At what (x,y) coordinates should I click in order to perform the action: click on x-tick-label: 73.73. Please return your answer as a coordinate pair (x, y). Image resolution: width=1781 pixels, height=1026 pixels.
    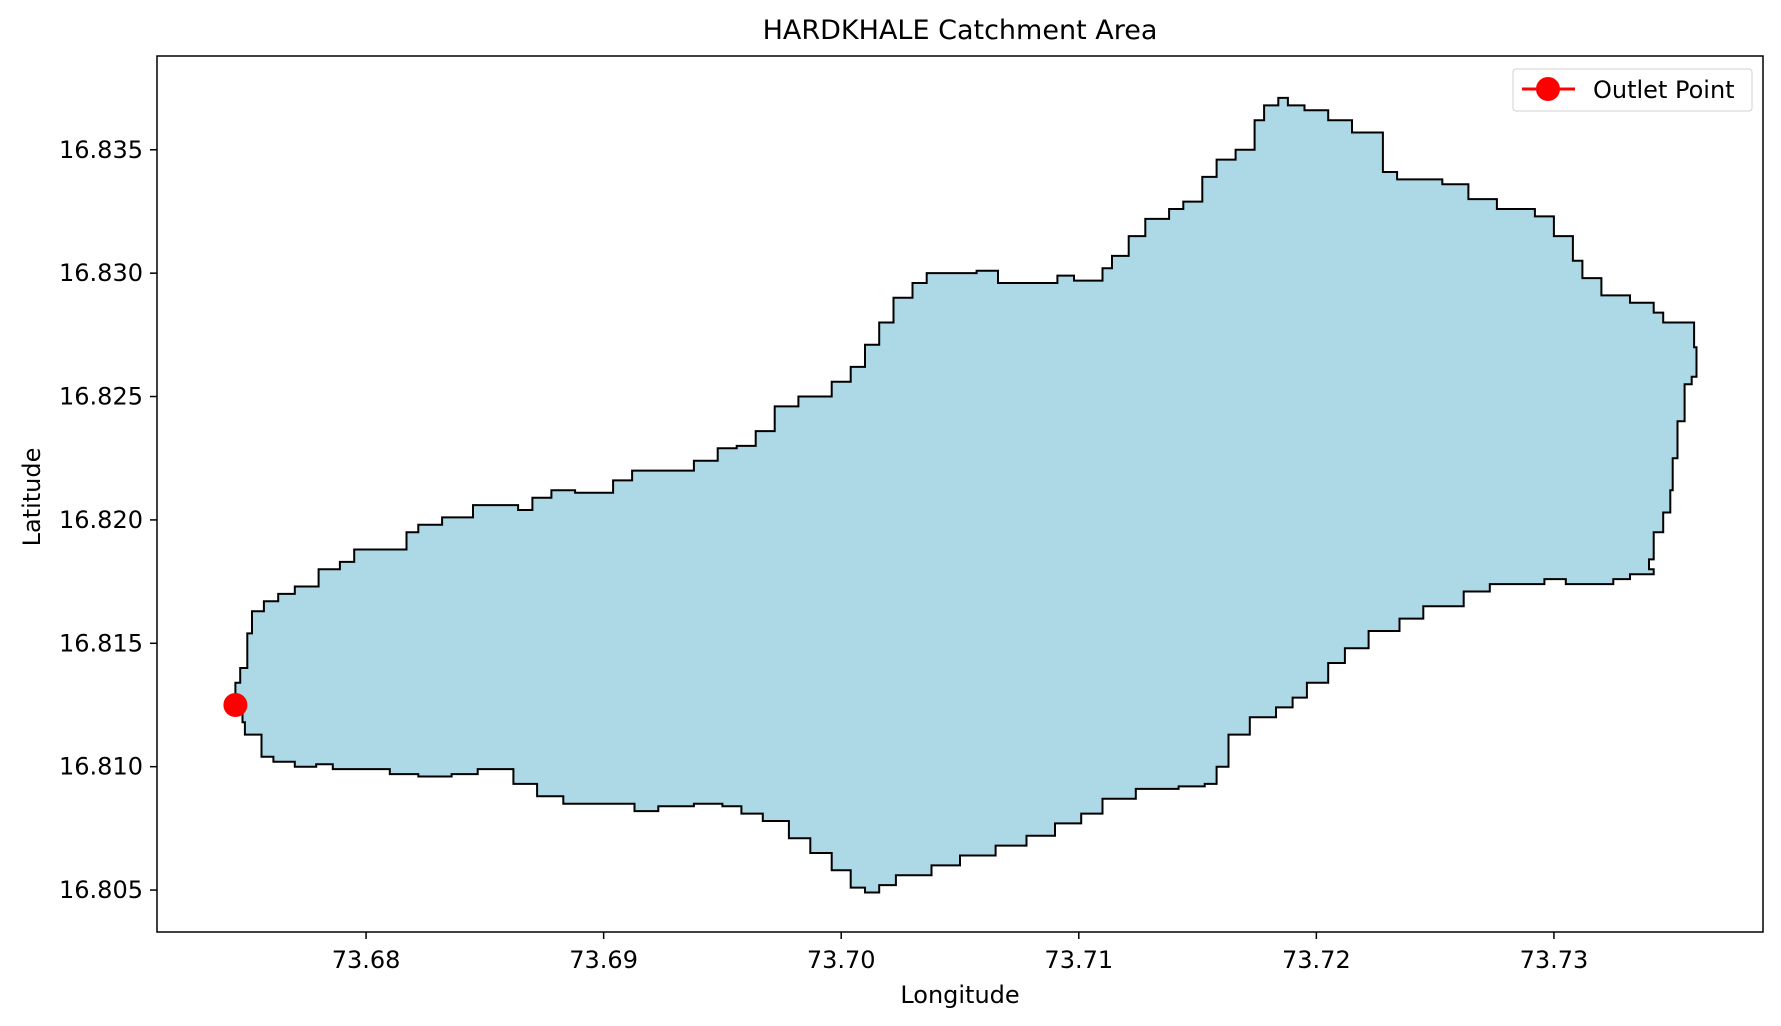
    Looking at the image, I should click on (1554, 960).